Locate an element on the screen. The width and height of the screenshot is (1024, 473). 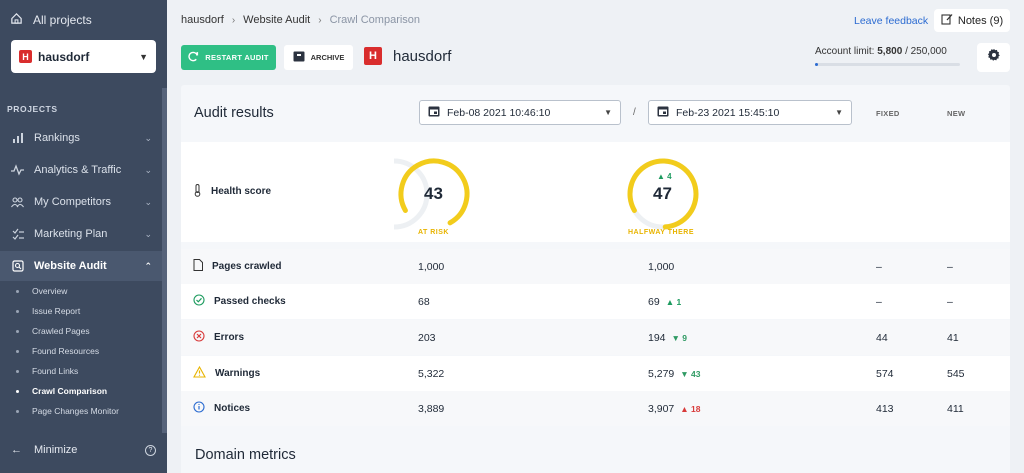
sidebar-subitem-found-resources: Found Resources is located at coordinates (81, 351).